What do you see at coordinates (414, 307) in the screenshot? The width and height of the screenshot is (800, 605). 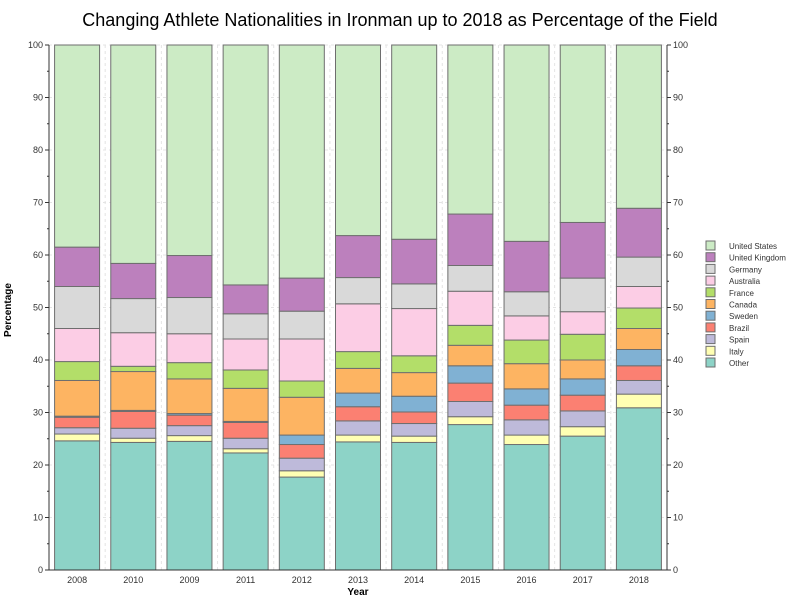 I see `bar-stack-2014` at bounding box center [414, 307].